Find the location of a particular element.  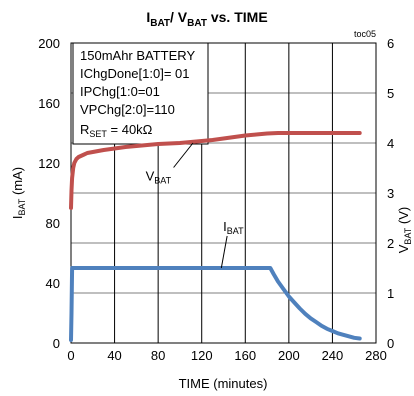

y-tick-label-left: 80 is located at coordinates (53, 223).